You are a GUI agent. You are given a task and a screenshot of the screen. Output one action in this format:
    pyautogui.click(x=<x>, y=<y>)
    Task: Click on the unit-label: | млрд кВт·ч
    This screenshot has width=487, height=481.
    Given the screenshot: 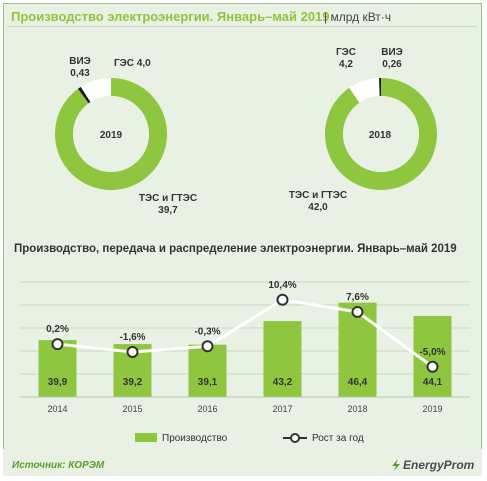 What is the action you would take?
    pyautogui.click(x=358, y=17)
    